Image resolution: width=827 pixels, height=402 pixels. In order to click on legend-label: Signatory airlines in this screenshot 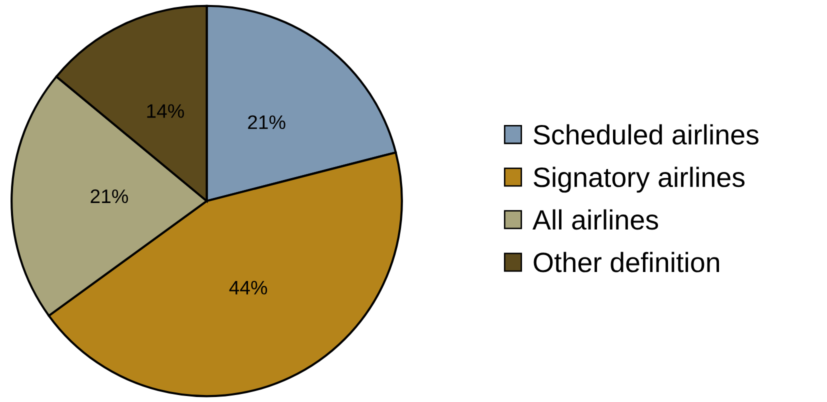, I will do `click(639, 179)`.